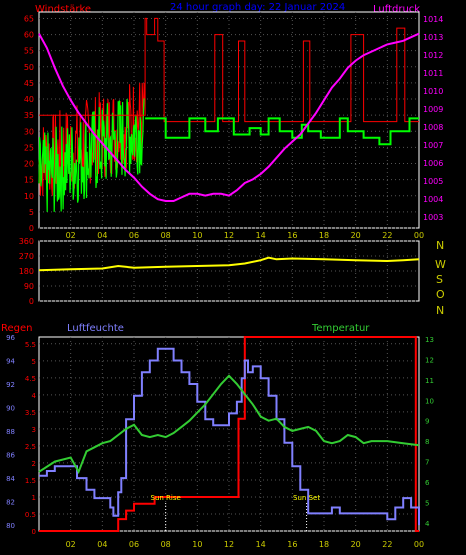 The image size is (466, 555). What do you see at coordinates (340, 328) in the screenshot?
I see `temperature-axis-label: Temperatur` at bounding box center [340, 328].